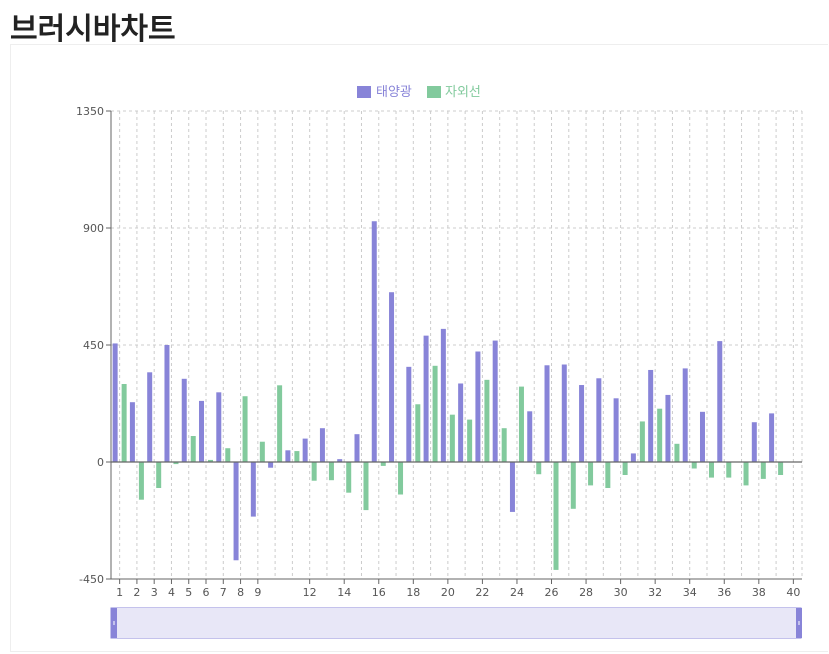 The height and width of the screenshot is (654, 829). I want to click on x-tick-label: 30, so click(621, 592).